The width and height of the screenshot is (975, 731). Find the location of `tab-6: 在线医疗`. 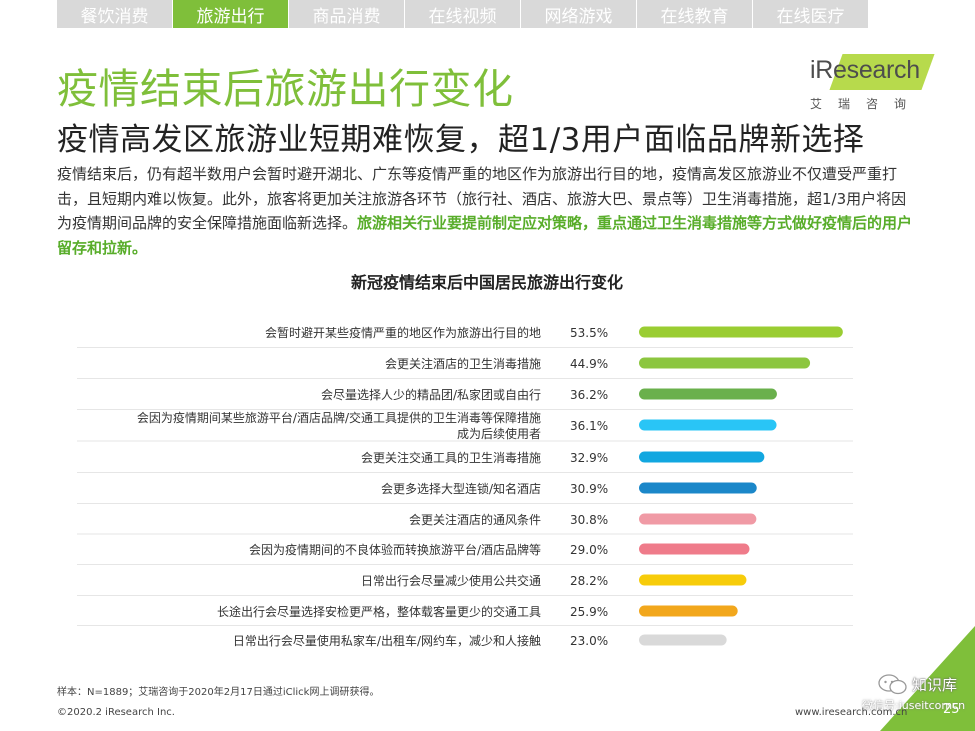

tab-6: 在线医疗 is located at coordinates (810, 14).